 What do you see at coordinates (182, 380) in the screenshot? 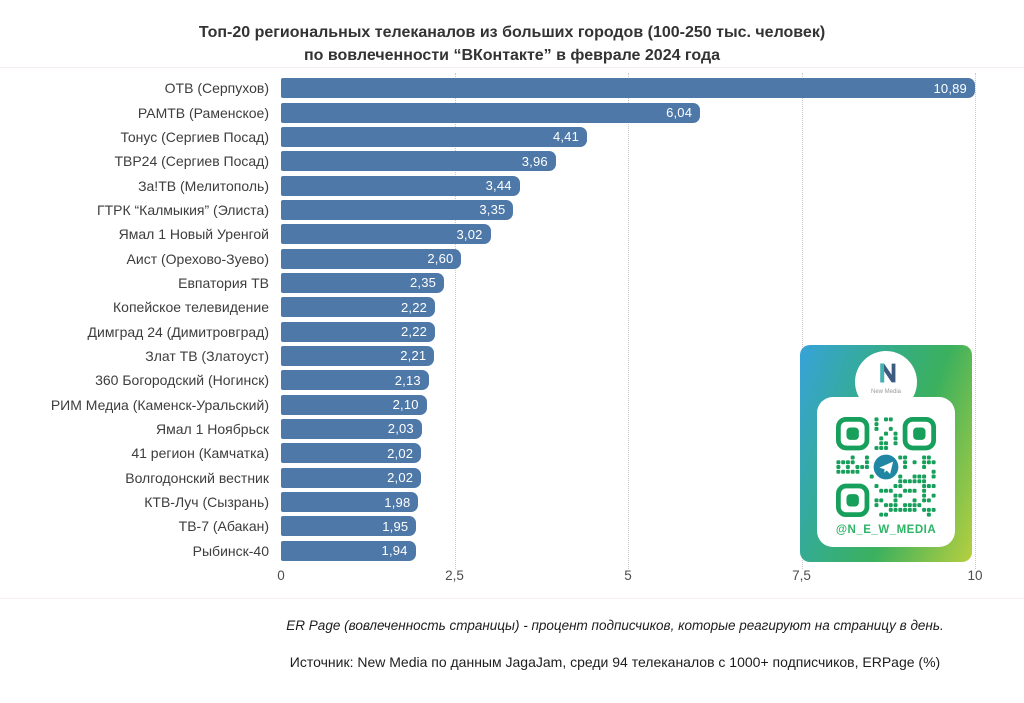
I see `category-label: 360 Богородский (Ногинск)` at bounding box center [182, 380].